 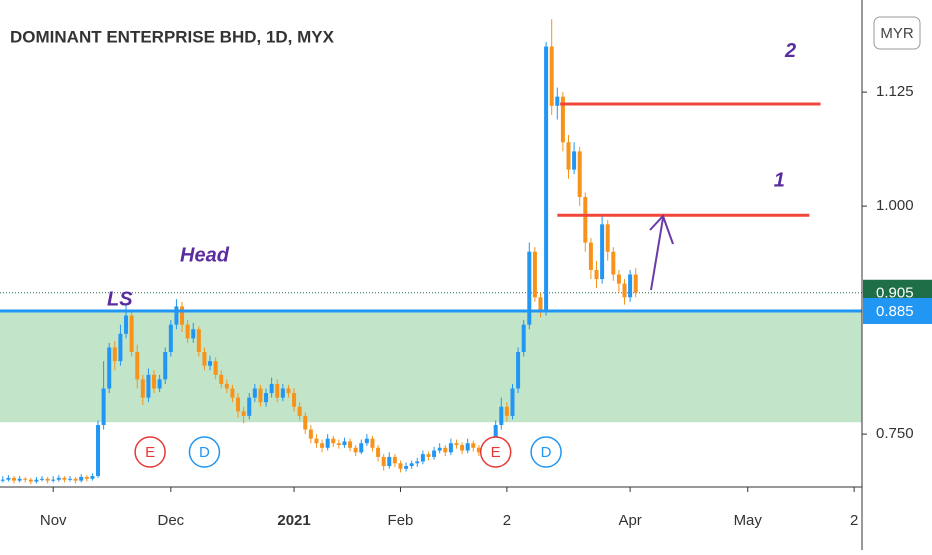 What do you see at coordinates (779, 181) in the screenshot?
I see `target-label: 1` at bounding box center [779, 181].